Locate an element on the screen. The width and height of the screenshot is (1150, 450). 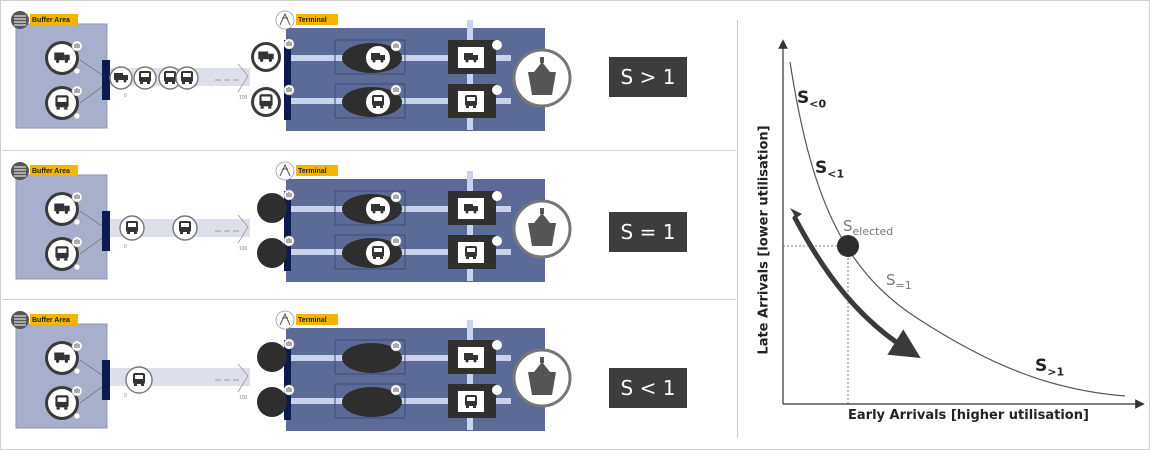
s-label-box-1: S > 1 is located at coordinates (648, 77).